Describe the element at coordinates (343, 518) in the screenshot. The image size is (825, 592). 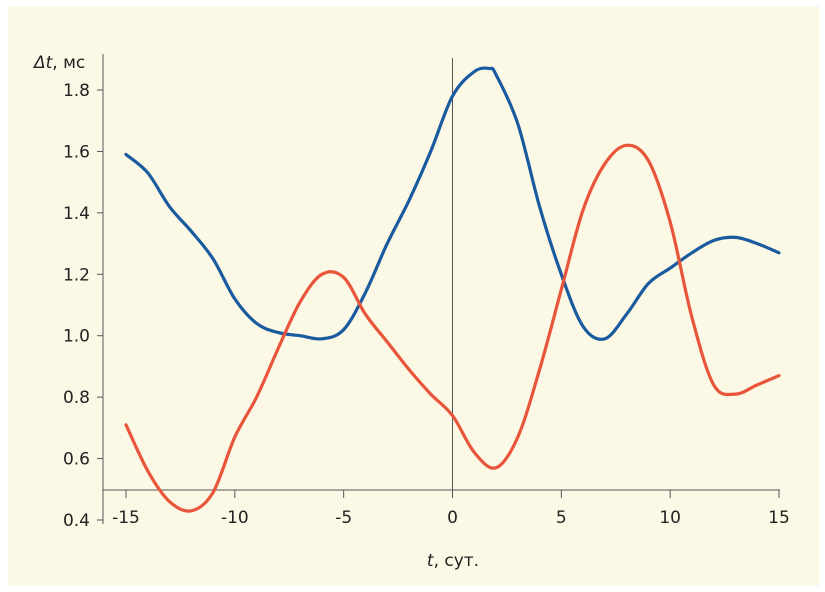
I see `x-tick-label: -5` at that location.